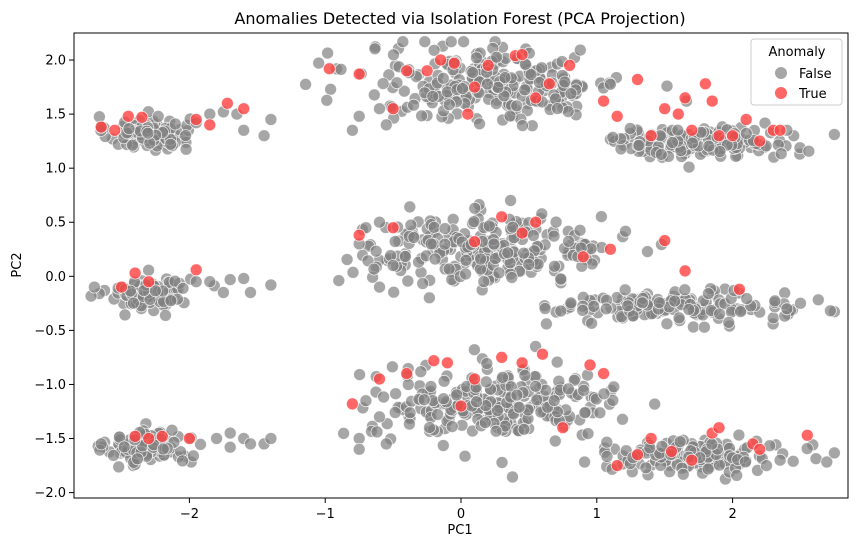 The width and height of the screenshot is (857, 547). I want to click on x-tick-label: 0, so click(461, 514).